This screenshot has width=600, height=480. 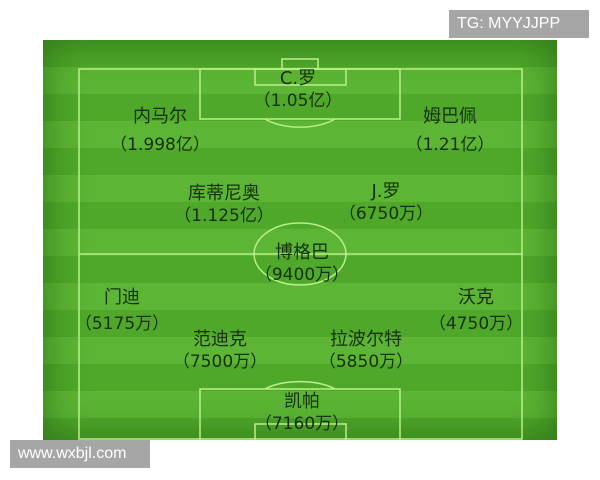 What do you see at coordinates (476, 324) in the screenshot?
I see `player-value: （4750万）` at bounding box center [476, 324].